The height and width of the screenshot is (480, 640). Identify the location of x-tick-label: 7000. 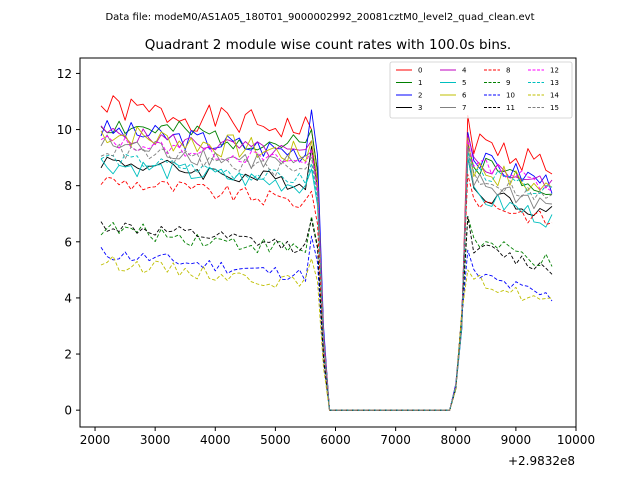
(395, 440).